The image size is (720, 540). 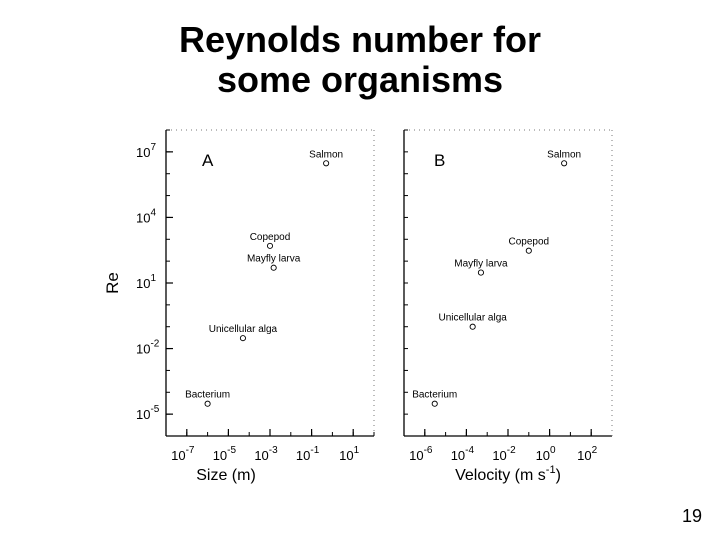 What do you see at coordinates (208, 160) in the screenshot?
I see `panel-label: A` at bounding box center [208, 160].